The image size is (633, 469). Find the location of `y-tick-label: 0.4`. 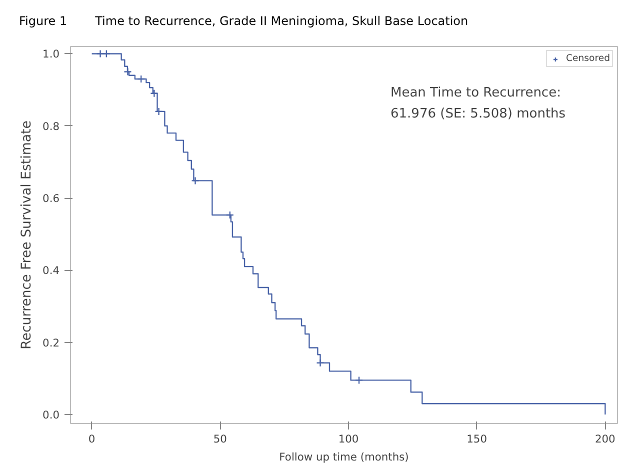

y-tick-label: 0.4 is located at coordinates (51, 271).